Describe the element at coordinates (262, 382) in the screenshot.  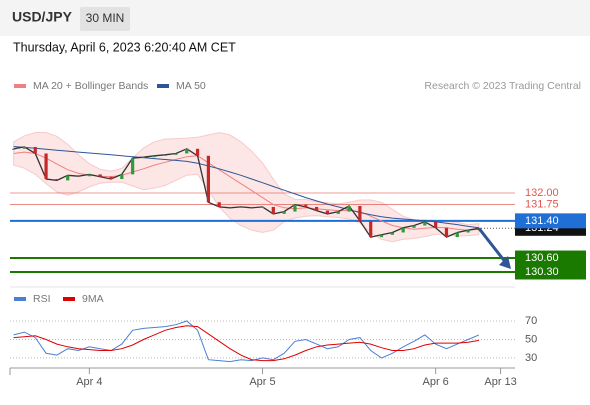
I see `x-tick-label: Apr 5` at that location.